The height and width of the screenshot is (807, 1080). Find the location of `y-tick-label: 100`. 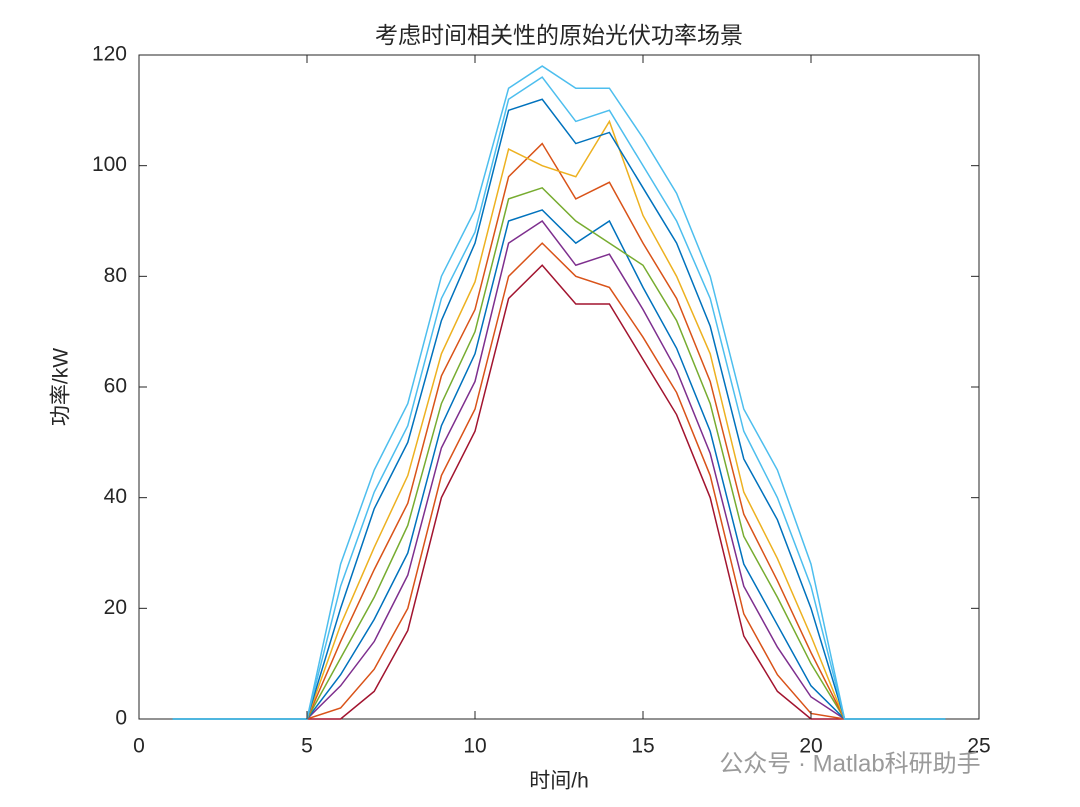

y-tick-label: 100 is located at coordinates (109, 164).